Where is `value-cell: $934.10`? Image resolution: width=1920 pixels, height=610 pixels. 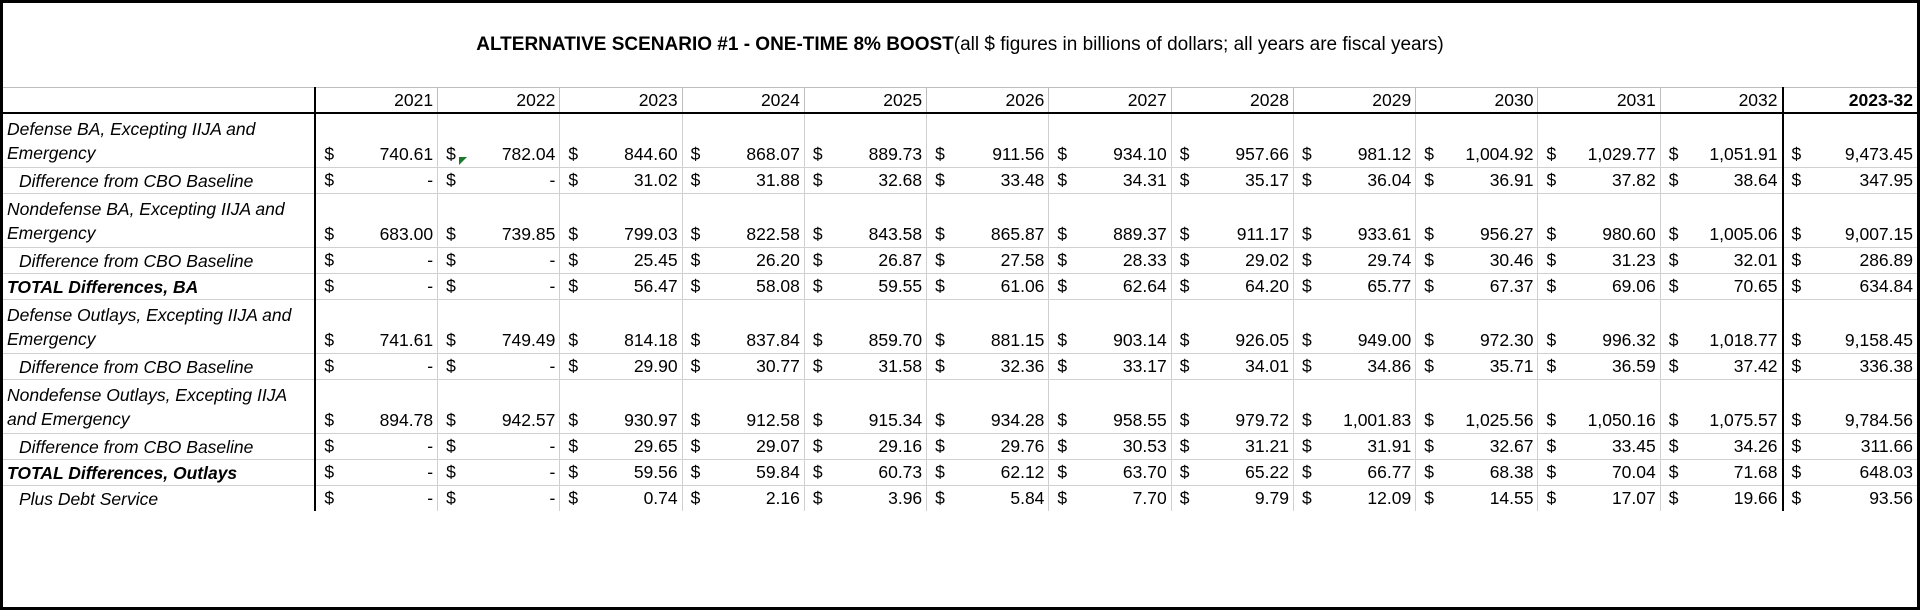
value-cell: $934.10 is located at coordinates (1110, 140).